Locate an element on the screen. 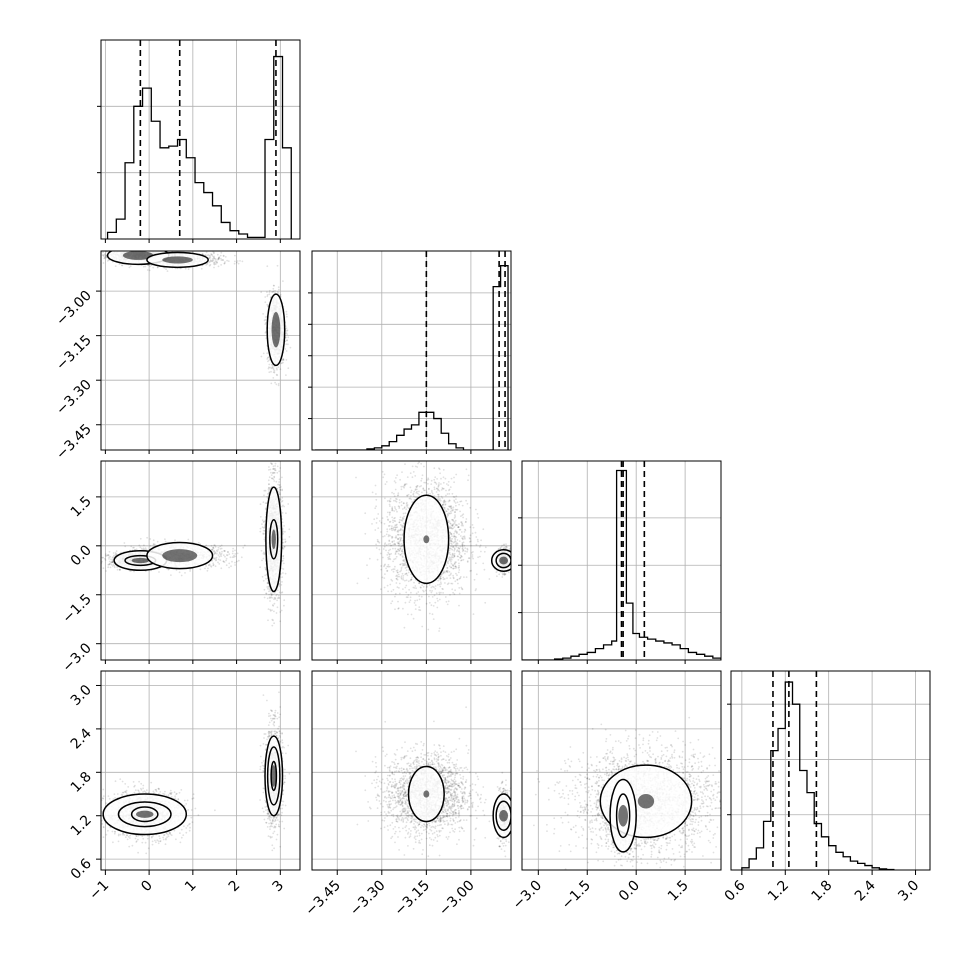 The width and height of the screenshot is (970, 970). y-tick-label: −3.15 is located at coordinates (74, 353).